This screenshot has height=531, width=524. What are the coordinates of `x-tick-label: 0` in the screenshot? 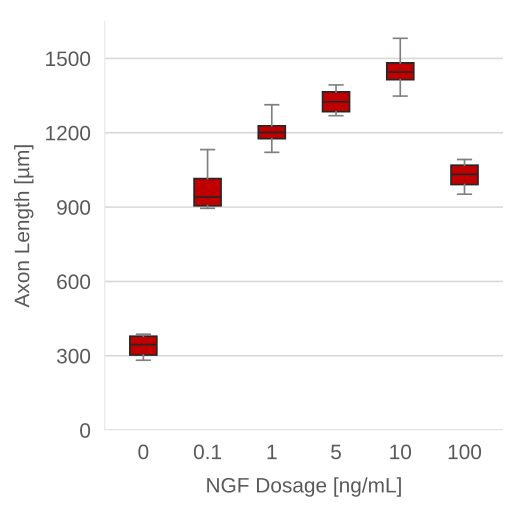 It's located at (143, 452).